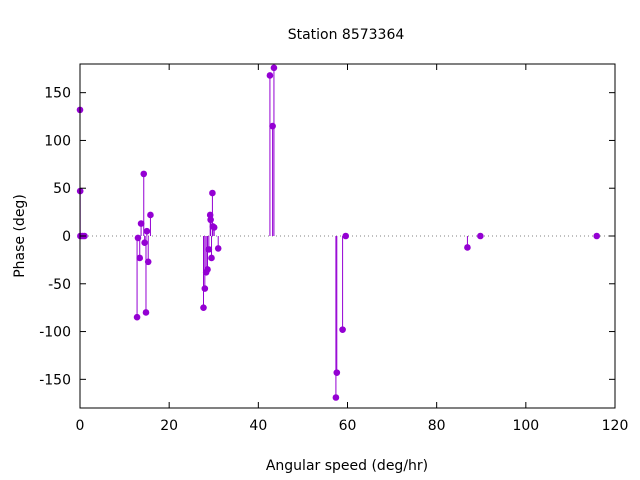  What do you see at coordinates (258, 426) in the screenshot?
I see `x-tick-label: 40` at bounding box center [258, 426].